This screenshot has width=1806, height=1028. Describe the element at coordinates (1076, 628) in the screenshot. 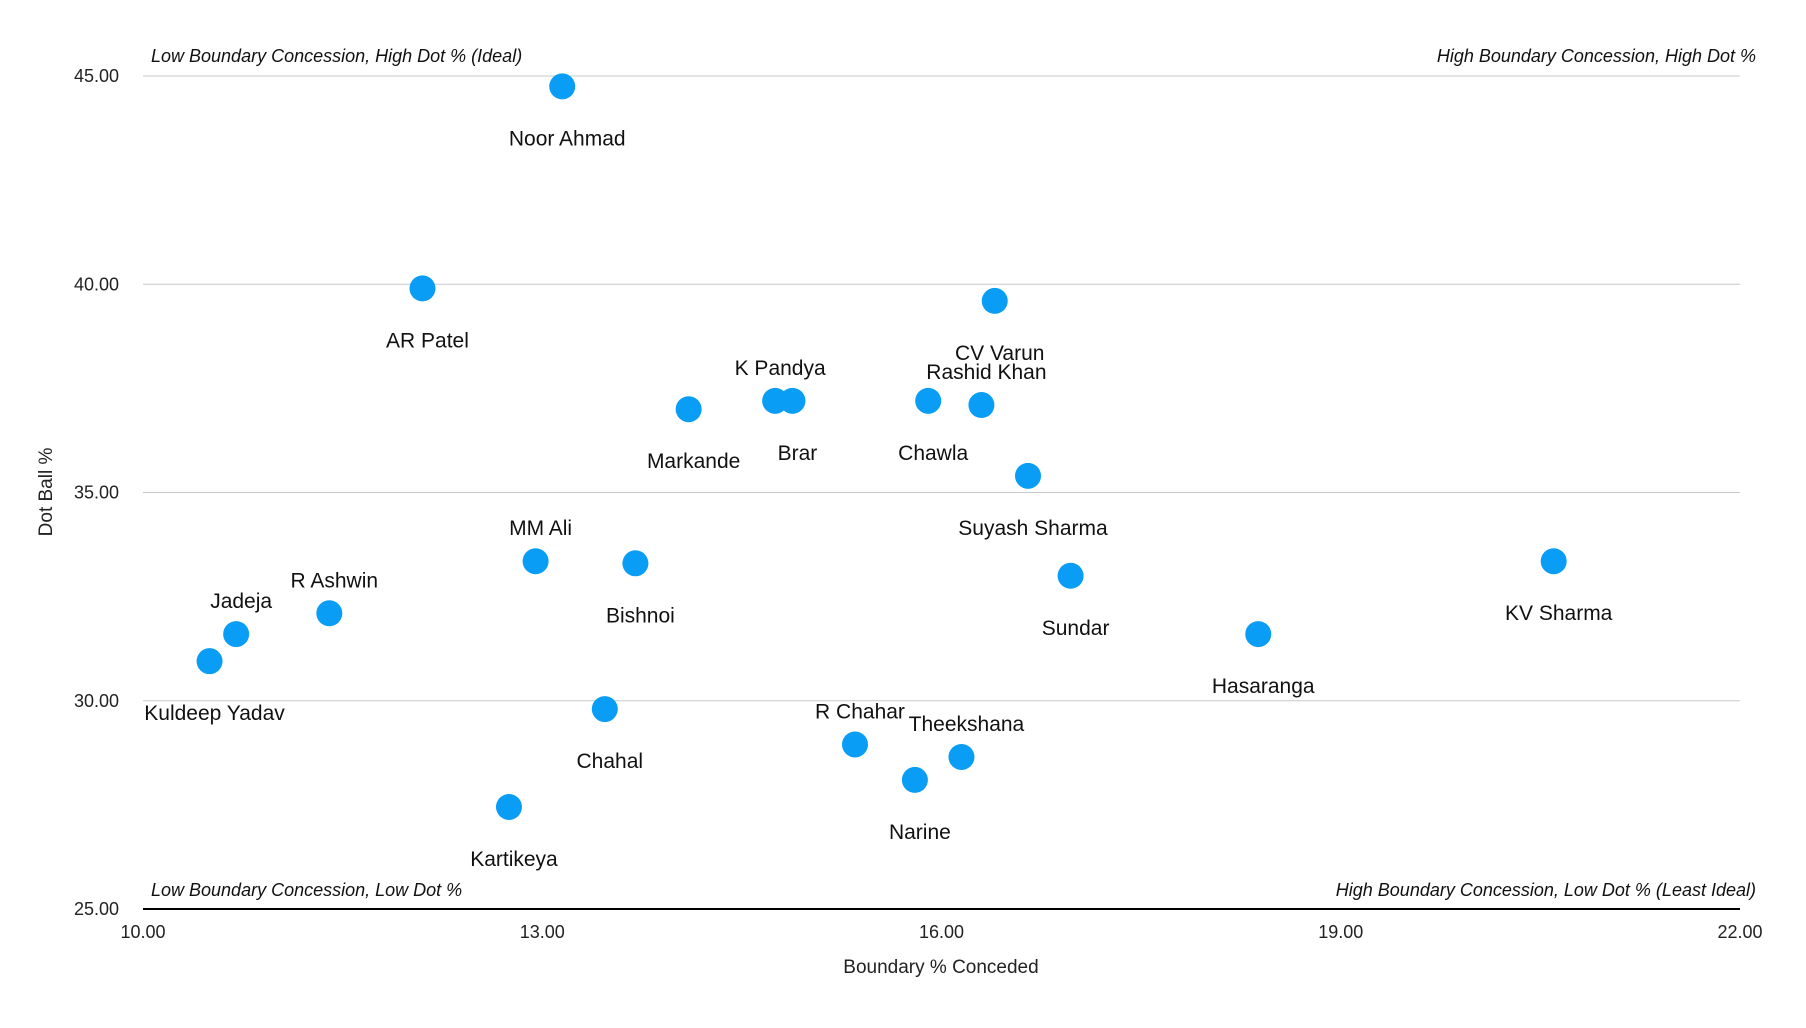

I see `point-label: Sundar` at that location.